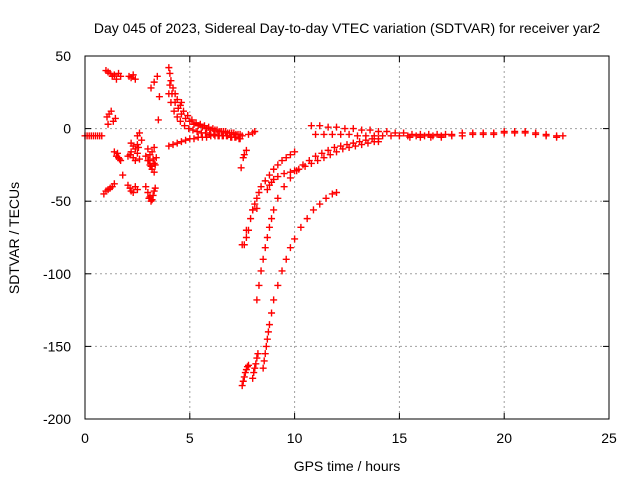 The width and height of the screenshot is (640, 480). I want to click on y-tick-label: 0, so click(67, 129).